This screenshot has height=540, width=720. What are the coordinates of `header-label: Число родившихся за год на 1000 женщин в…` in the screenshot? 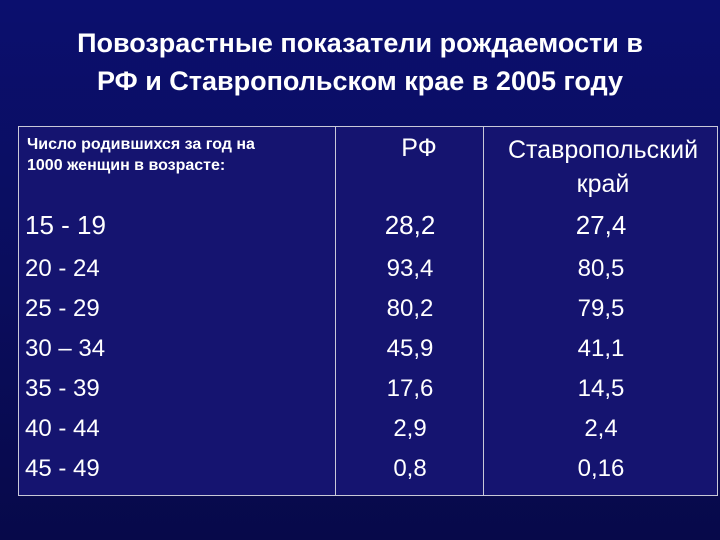 It's located at (177, 155).